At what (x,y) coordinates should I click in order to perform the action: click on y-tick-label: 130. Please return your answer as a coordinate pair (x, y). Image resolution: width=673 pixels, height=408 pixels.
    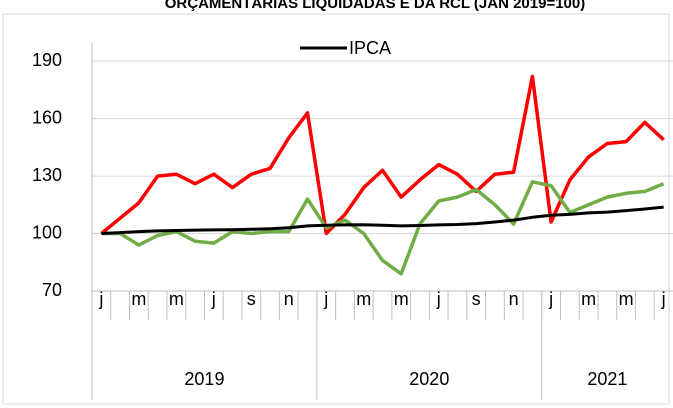
    Looking at the image, I should click on (47, 175).